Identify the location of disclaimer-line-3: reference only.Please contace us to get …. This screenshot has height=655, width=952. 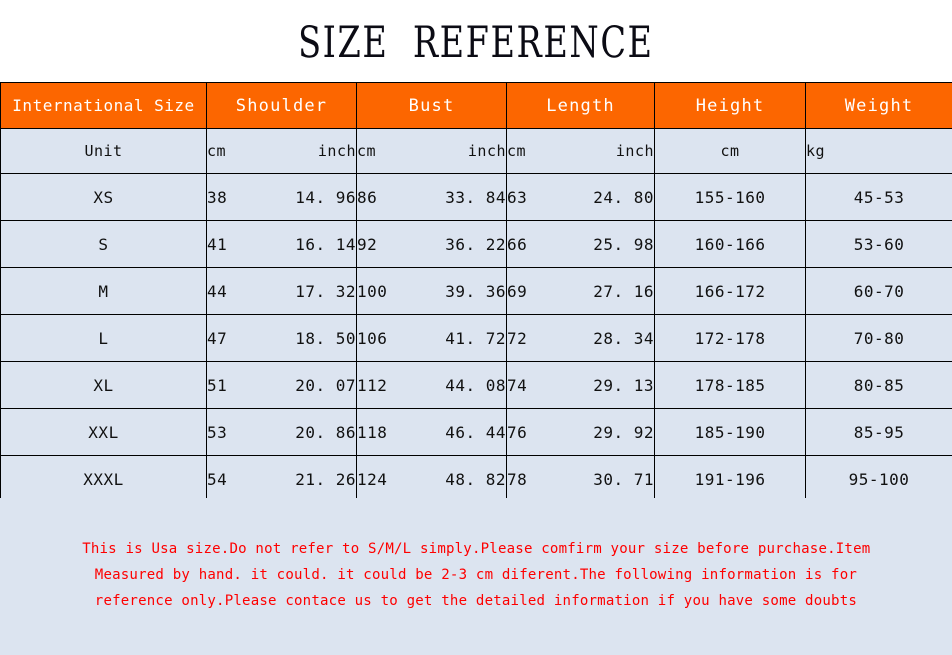
(476, 601).